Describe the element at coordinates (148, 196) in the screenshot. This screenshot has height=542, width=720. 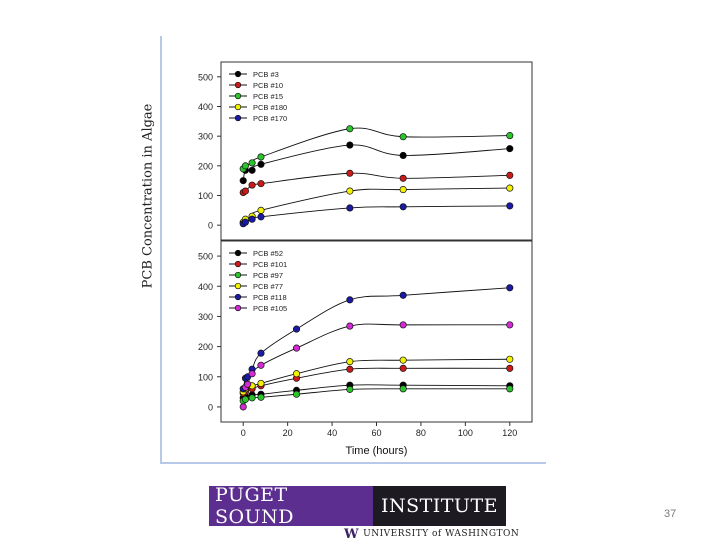
I see `y-axis-side-label: PCB Concentration in Algae` at that location.